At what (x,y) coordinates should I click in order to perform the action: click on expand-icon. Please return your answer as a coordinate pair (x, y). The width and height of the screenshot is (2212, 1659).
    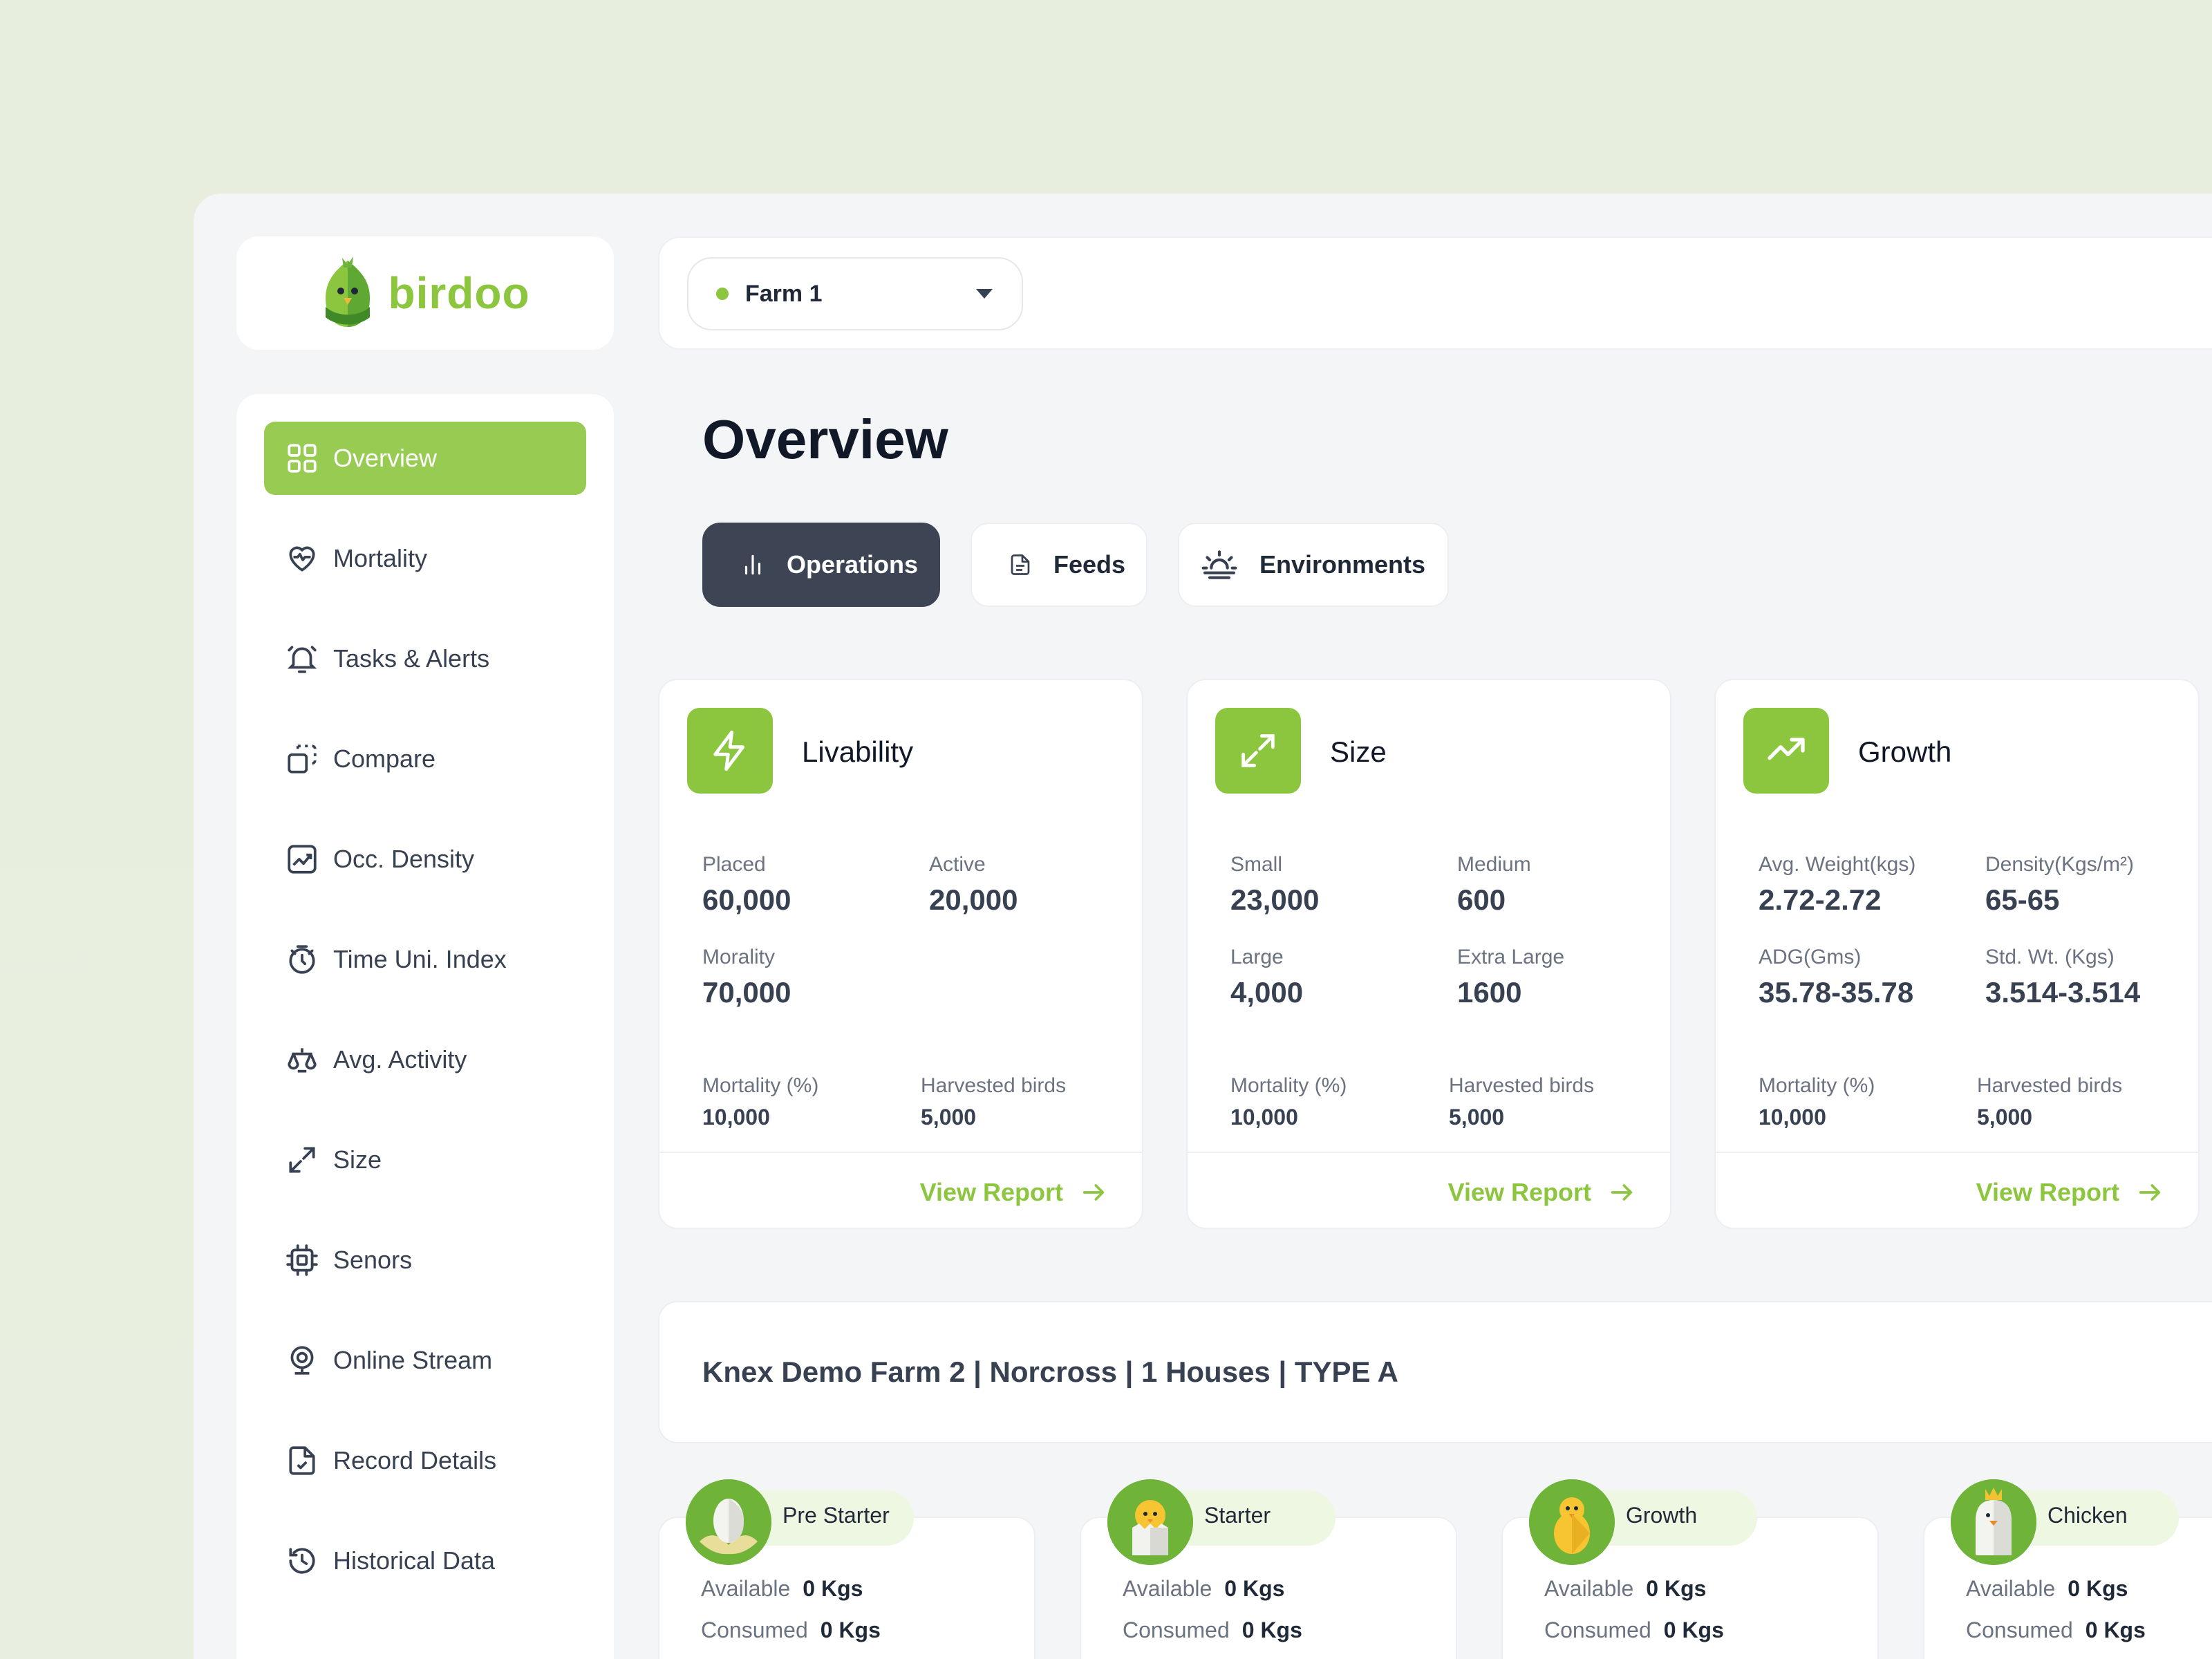
    Looking at the image, I should click on (1258, 751).